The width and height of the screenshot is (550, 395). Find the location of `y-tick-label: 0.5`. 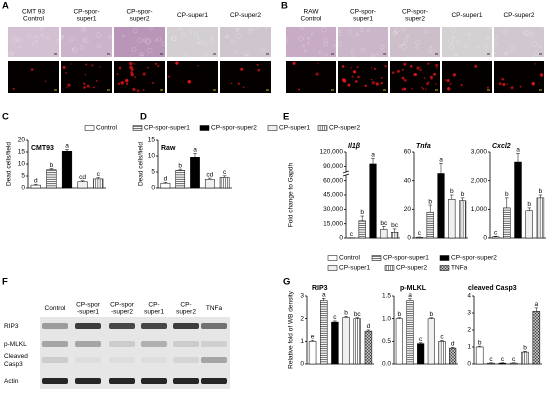

y-tick-label: 0.5 is located at coordinates (386, 341).